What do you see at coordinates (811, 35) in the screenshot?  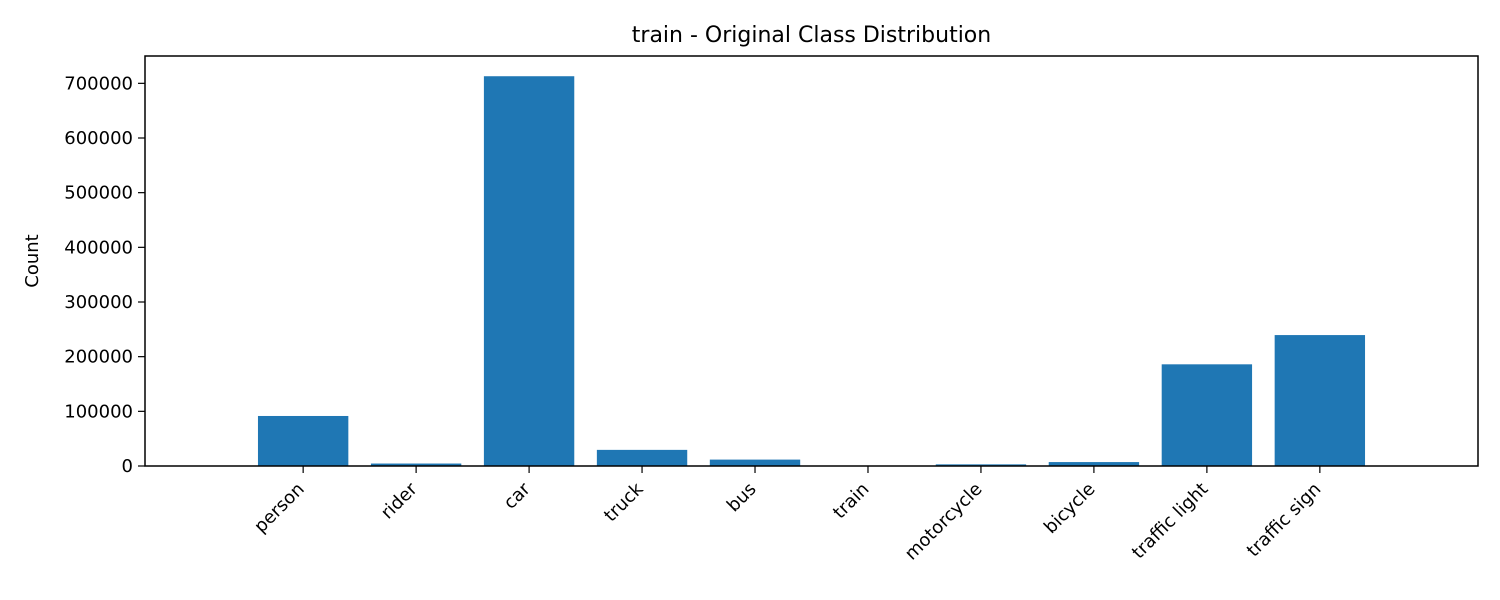 I see `chart-title: train - Original Class Distribution` at bounding box center [811, 35].